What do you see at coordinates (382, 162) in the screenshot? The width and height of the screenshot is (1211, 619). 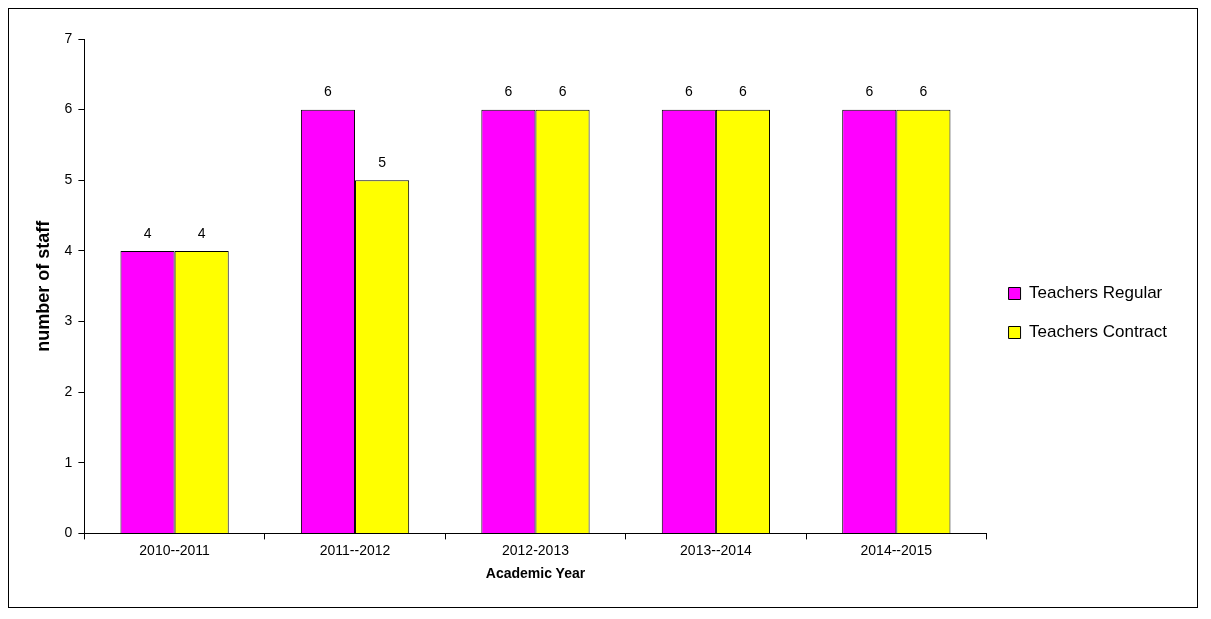 I see `data-label: 5` at bounding box center [382, 162].